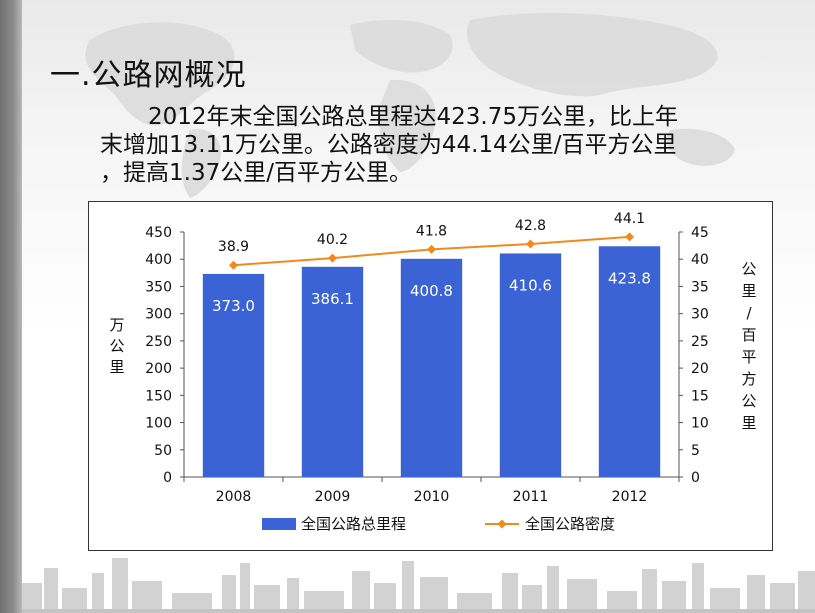  Describe the element at coordinates (148, 75) in the screenshot. I see `slide-title: 一.公路网概况` at that location.